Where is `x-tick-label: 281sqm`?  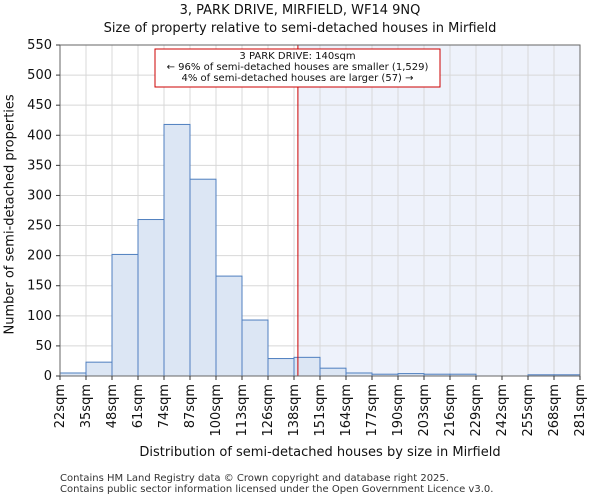
x-tick-label: 281sqm is located at coordinates (580, 410).